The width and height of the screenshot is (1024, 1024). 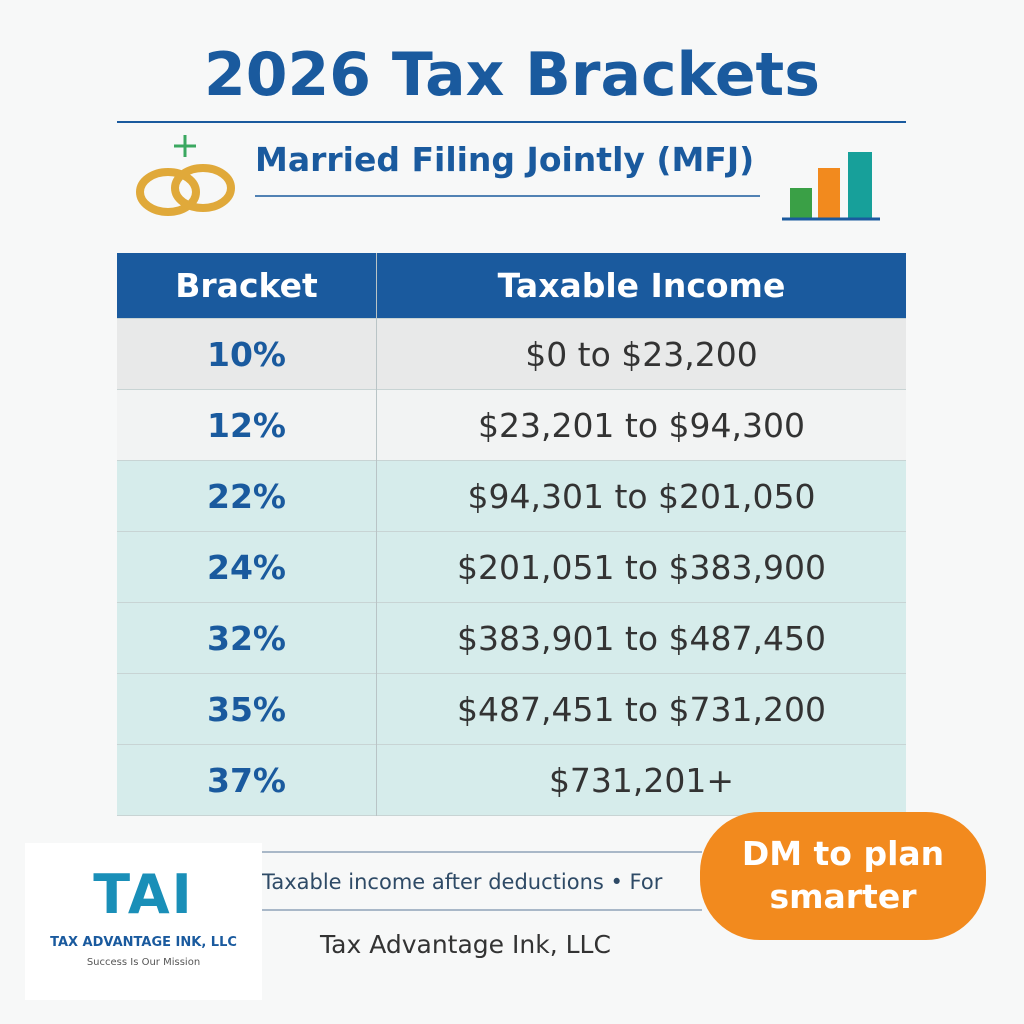 I want to click on table-row: 22% $94,301 to $201,050, so click(x=511, y=496).